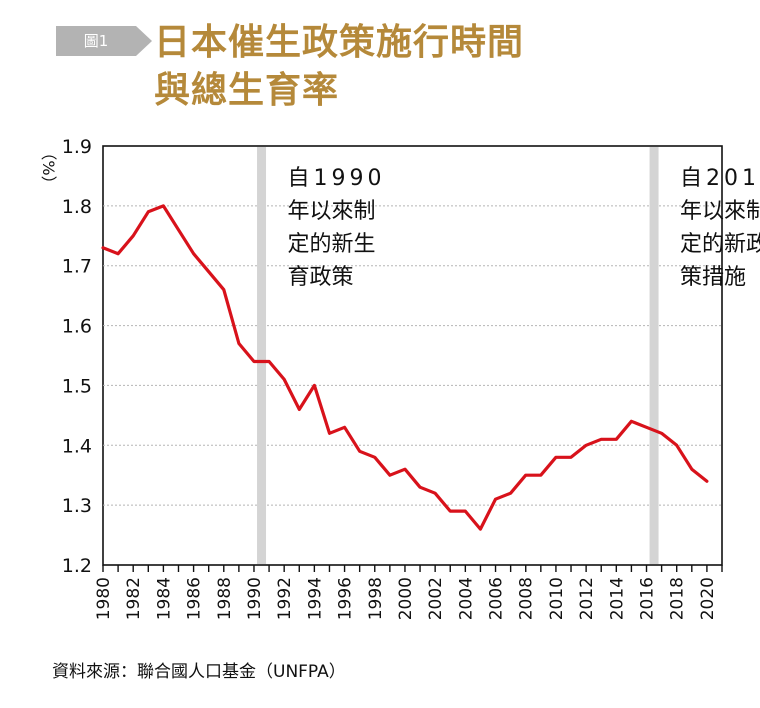 This screenshot has height=708, width=760. Describe the element at coordinates (587, 598) in the screenshot. I see `x-tick-label: 2012` at that location.